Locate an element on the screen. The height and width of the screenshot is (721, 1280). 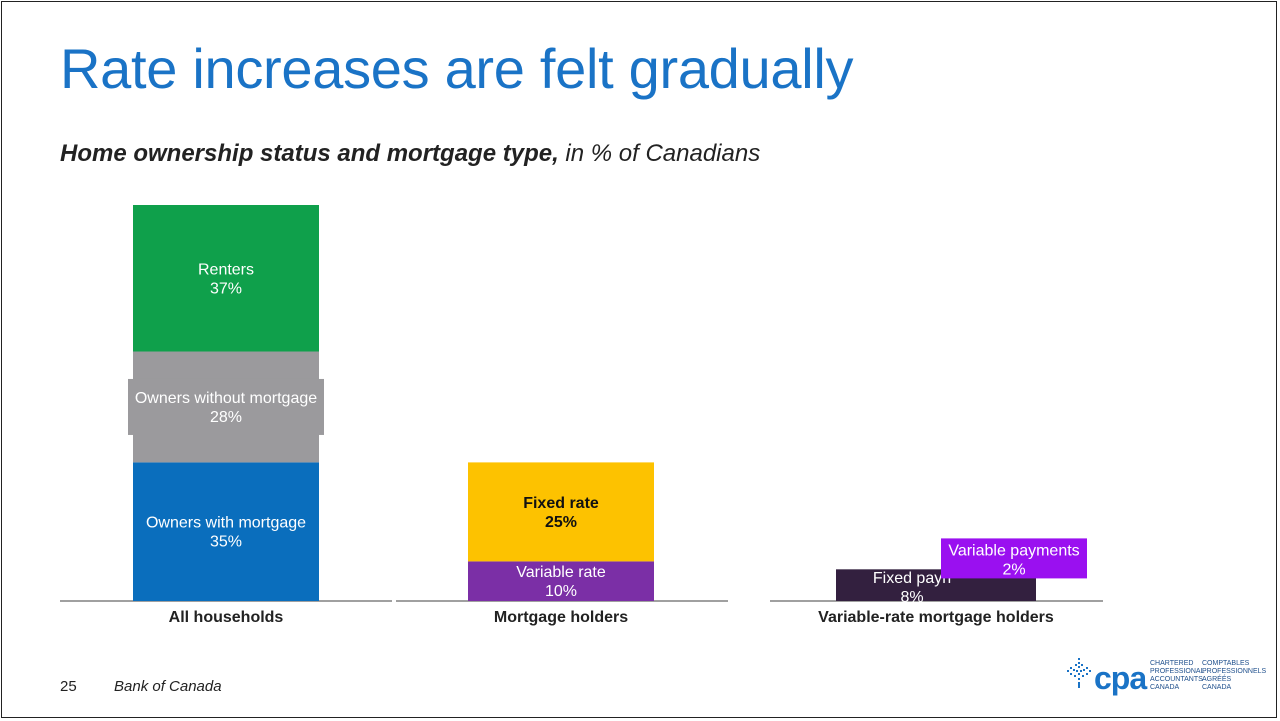
bar-segment-owners-with-mortgage is located at coordinates (226, 531).